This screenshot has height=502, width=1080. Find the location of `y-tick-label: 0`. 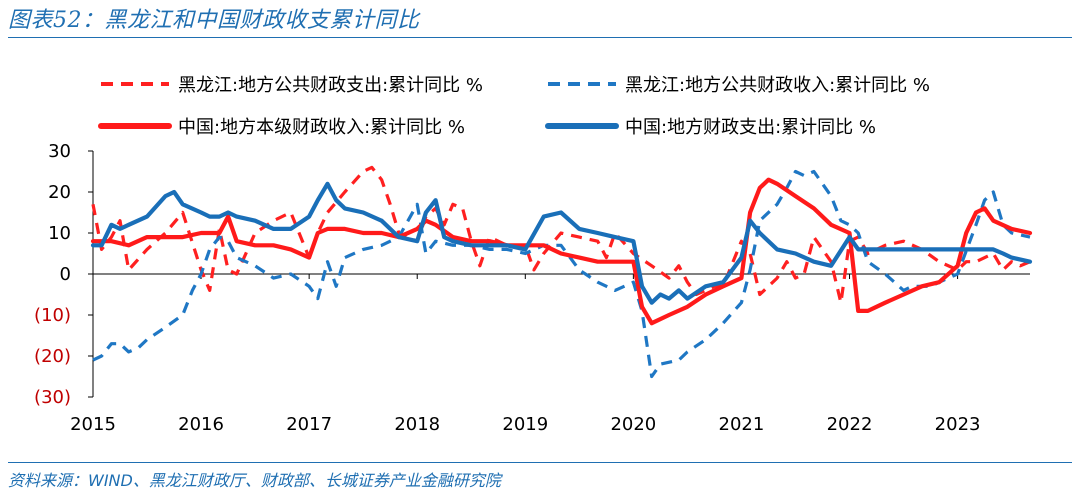

y-tick-label: 0 is located at coordinates (65, 274).